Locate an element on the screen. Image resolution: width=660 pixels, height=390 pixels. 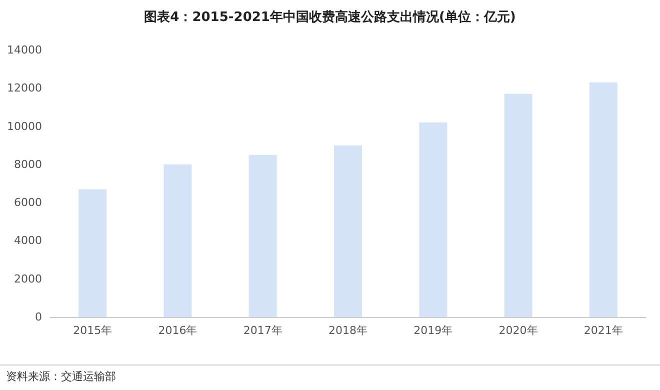
x-tick-label: 2017年 is located at coordinates (262, 330).